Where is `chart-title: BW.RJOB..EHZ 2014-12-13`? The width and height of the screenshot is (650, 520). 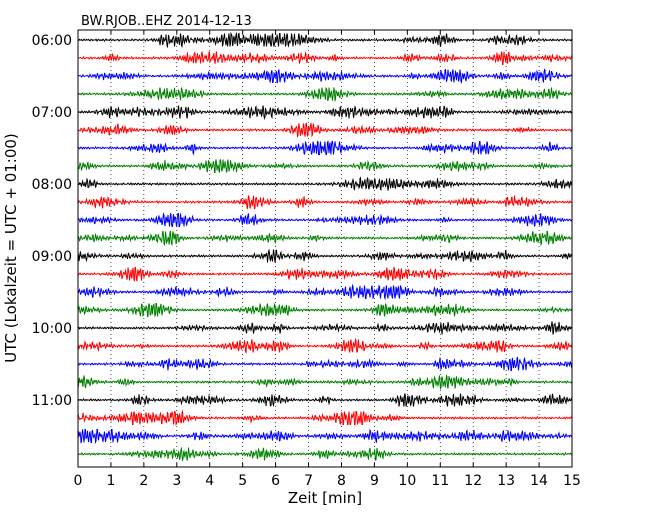 chart-title: BW.RJOB..EHZ 2014-12-13 is located at coordinates (166, 21).